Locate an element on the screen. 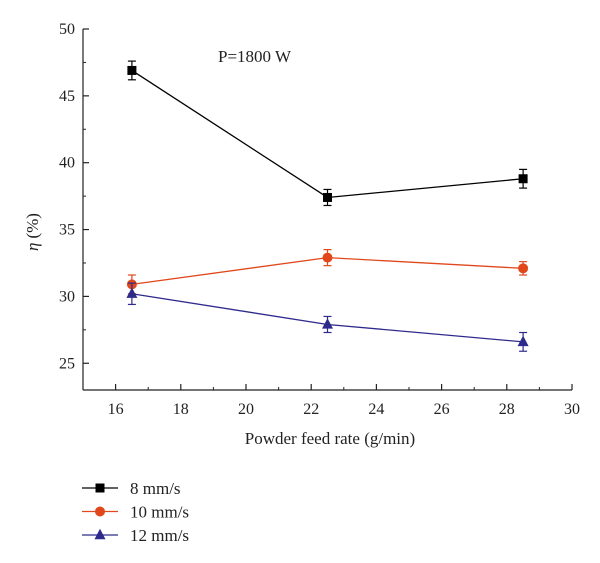 This screenshot has height=563, width=600. y-tick-label-45: 45 is located at coordinates (67, 96).